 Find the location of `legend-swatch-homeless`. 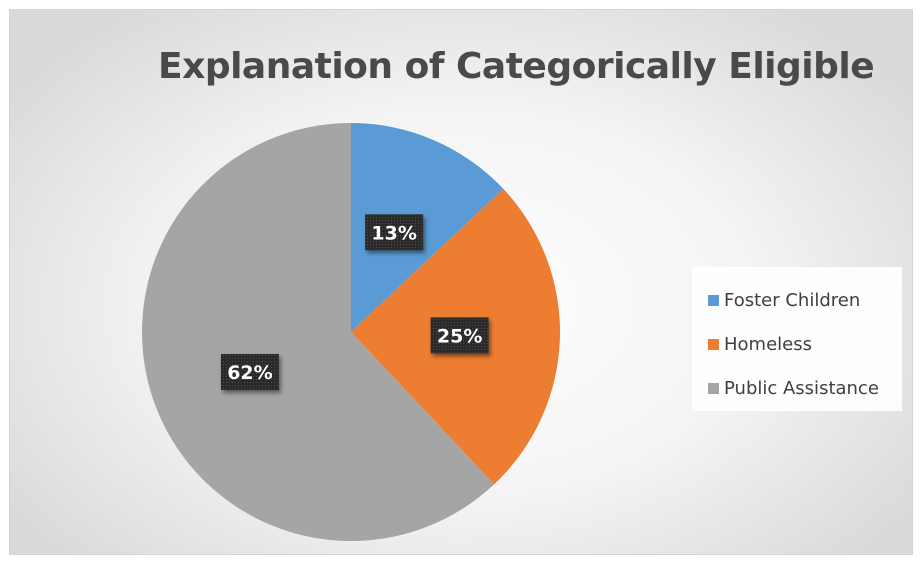

legend-swatch-homeless is located at coordinates (713, 344).